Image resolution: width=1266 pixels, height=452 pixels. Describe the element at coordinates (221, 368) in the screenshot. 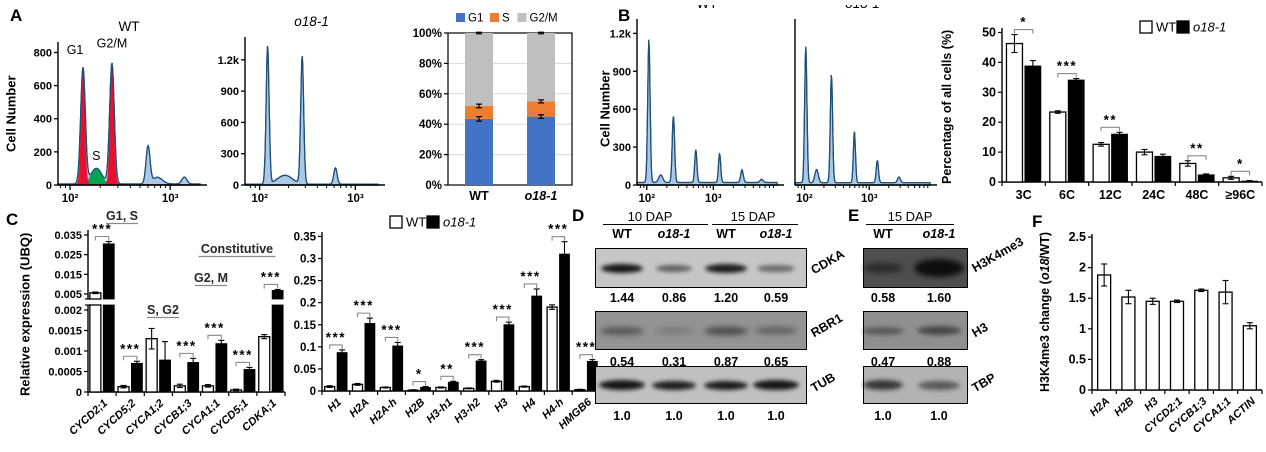

I see `bar-o18-1-CYCA1;1` at that location.